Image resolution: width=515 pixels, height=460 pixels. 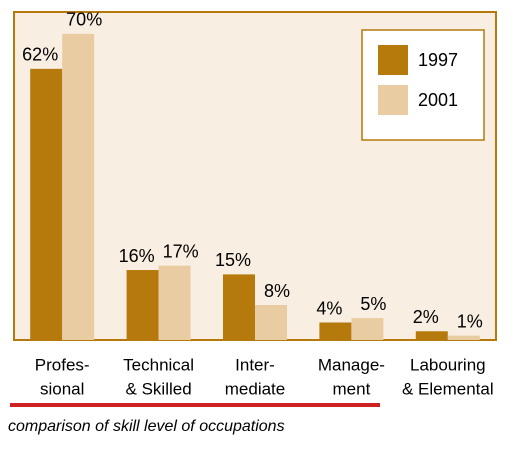 I want to click on data-label: 16%, so click(x=137, y=256).